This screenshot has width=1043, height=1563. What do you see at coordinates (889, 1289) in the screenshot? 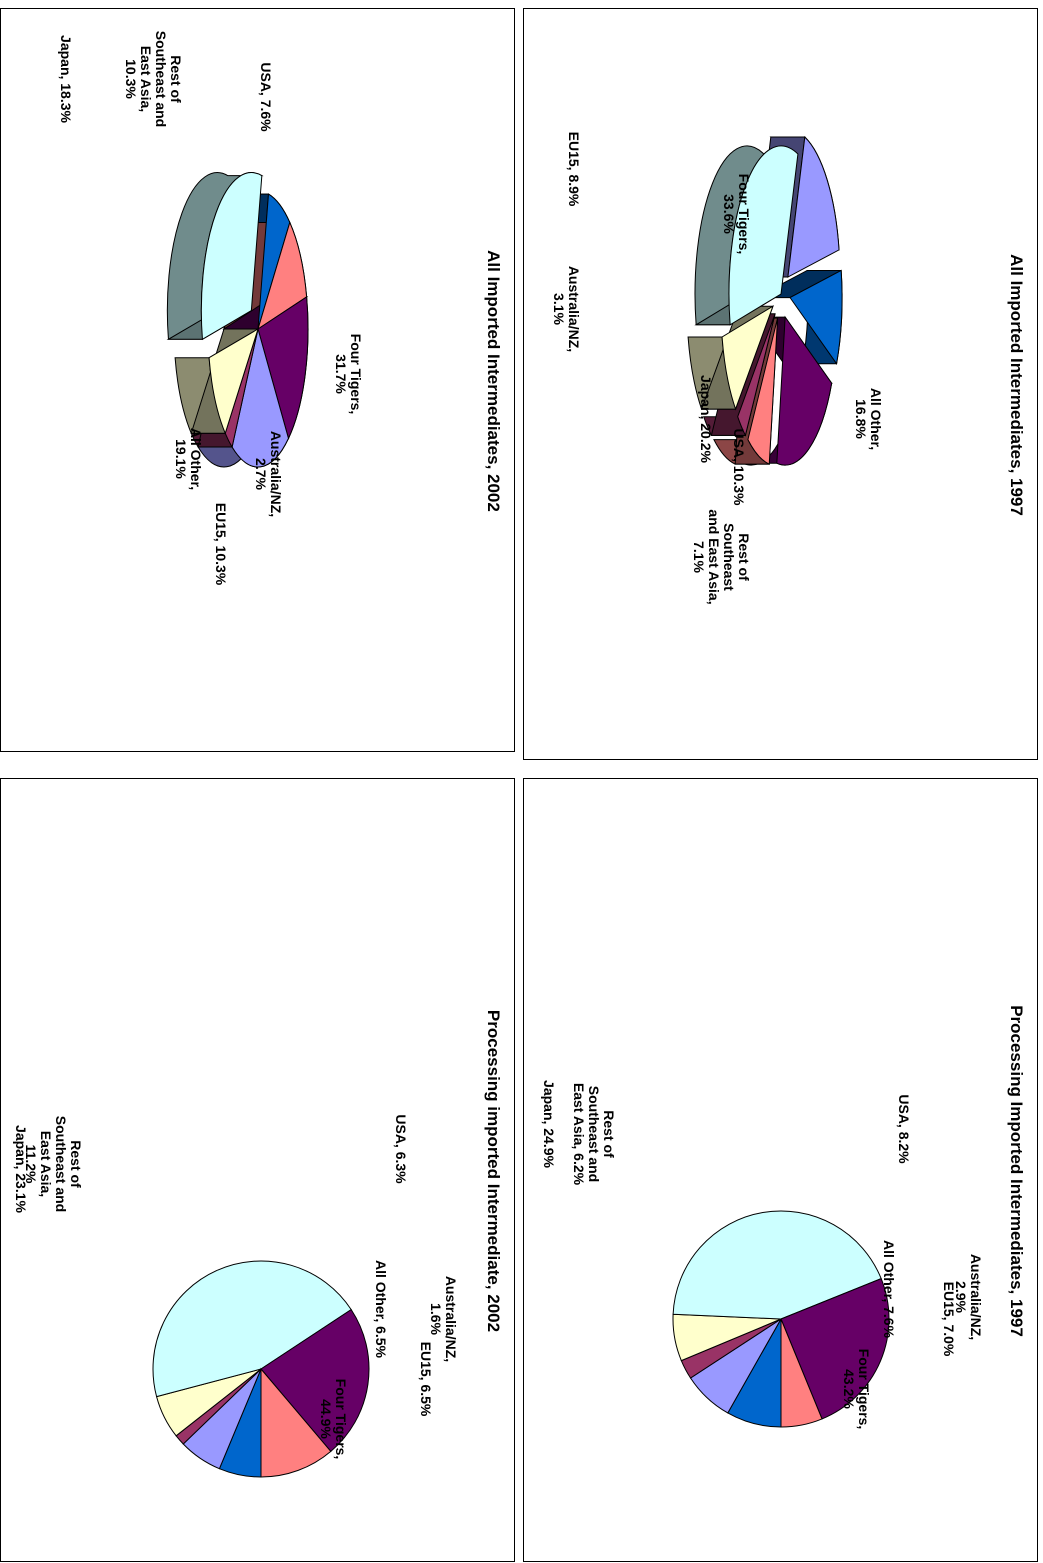
I see `slice-label-all-other: All Other, 7.6%` at bounding box center [889, 1289].